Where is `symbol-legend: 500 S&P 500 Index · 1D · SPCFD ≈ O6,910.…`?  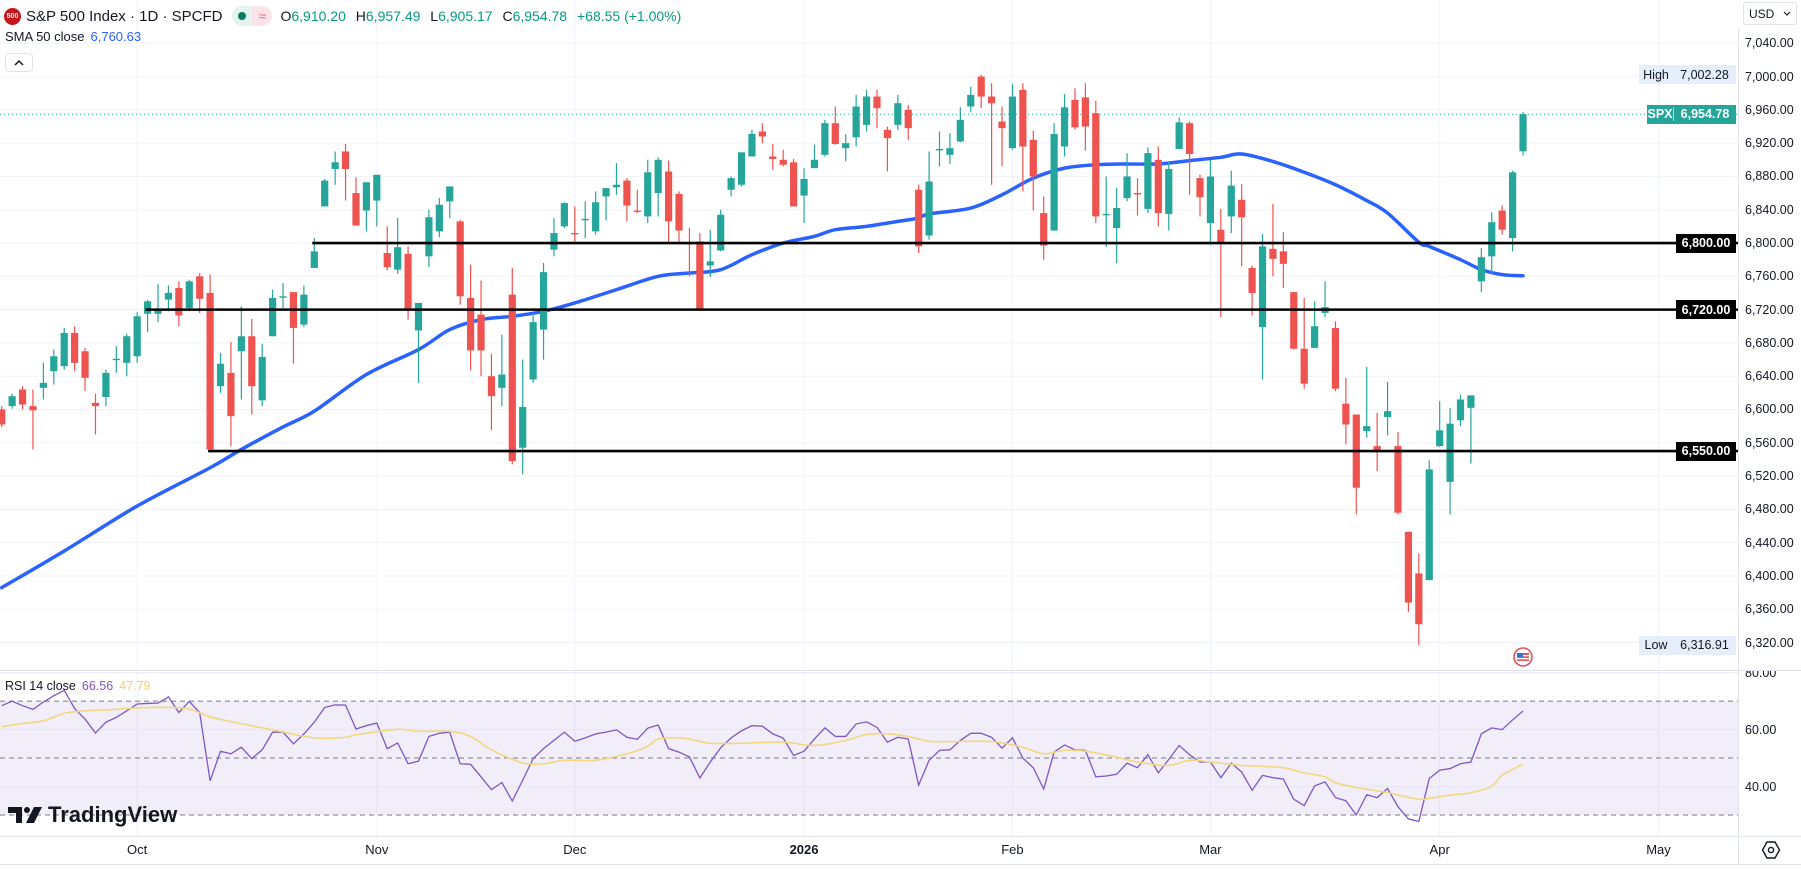
symbol-legend: 500 S&P 500 Index · 1D · SPCFD ≈ O6,910.… is located at coordinates (345, 16).